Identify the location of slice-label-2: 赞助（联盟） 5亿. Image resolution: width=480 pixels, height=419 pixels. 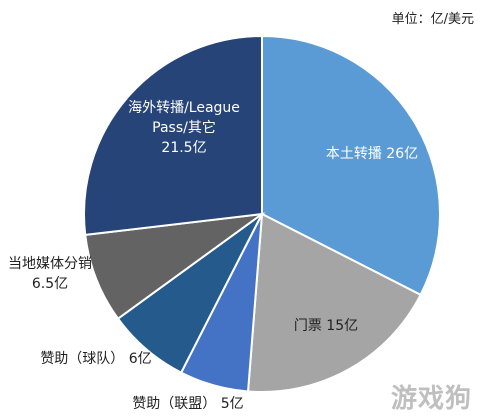
(187, 404).